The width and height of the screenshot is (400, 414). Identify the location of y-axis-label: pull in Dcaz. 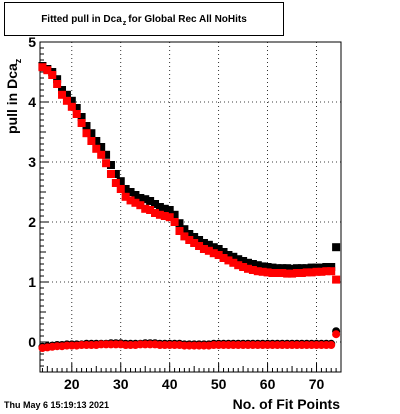
(13, 96).